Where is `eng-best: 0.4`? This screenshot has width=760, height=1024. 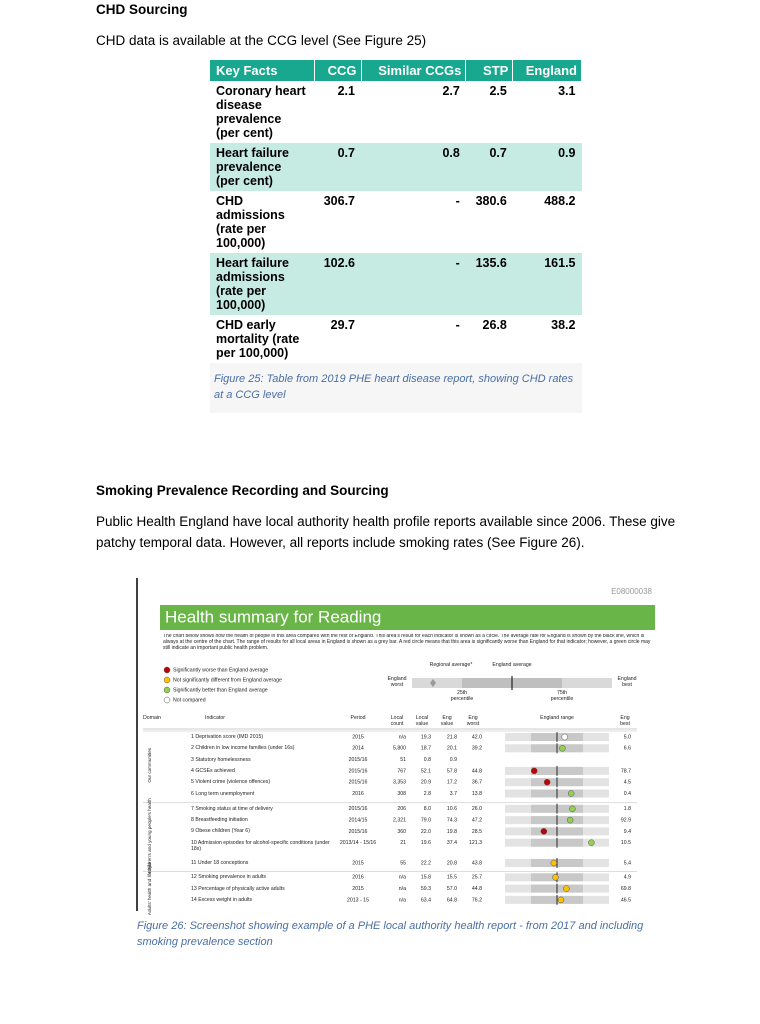
eng-best: 0.4 is located at coordinates (627, 794).